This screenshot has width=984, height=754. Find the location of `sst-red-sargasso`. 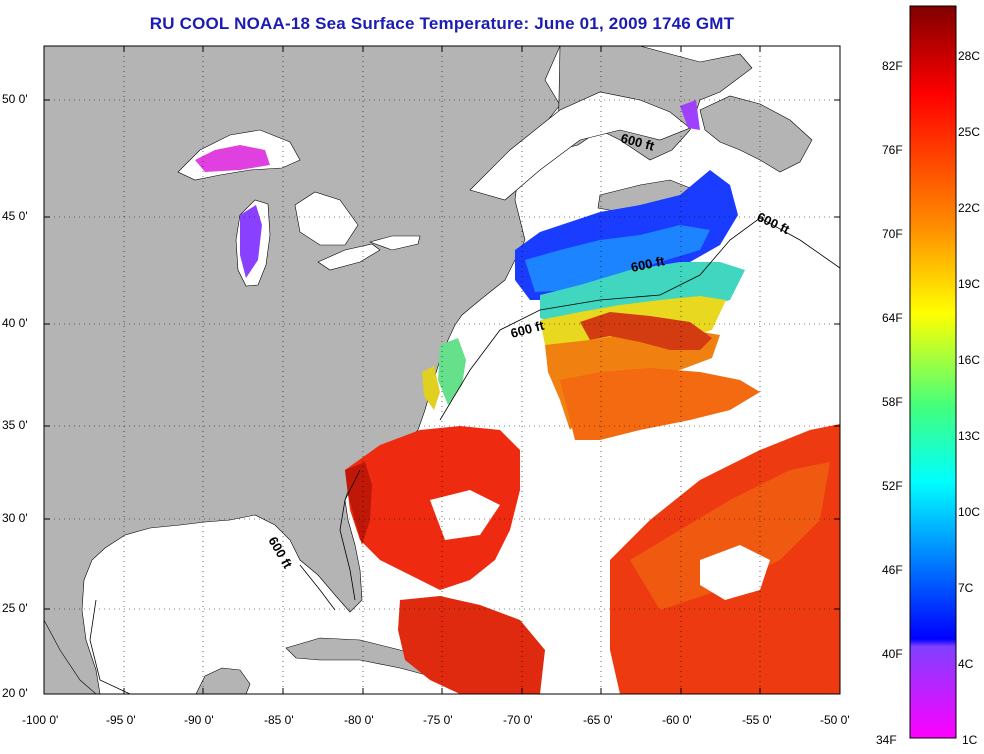

sst-red-sargasso is located at coordinates (432, 508).